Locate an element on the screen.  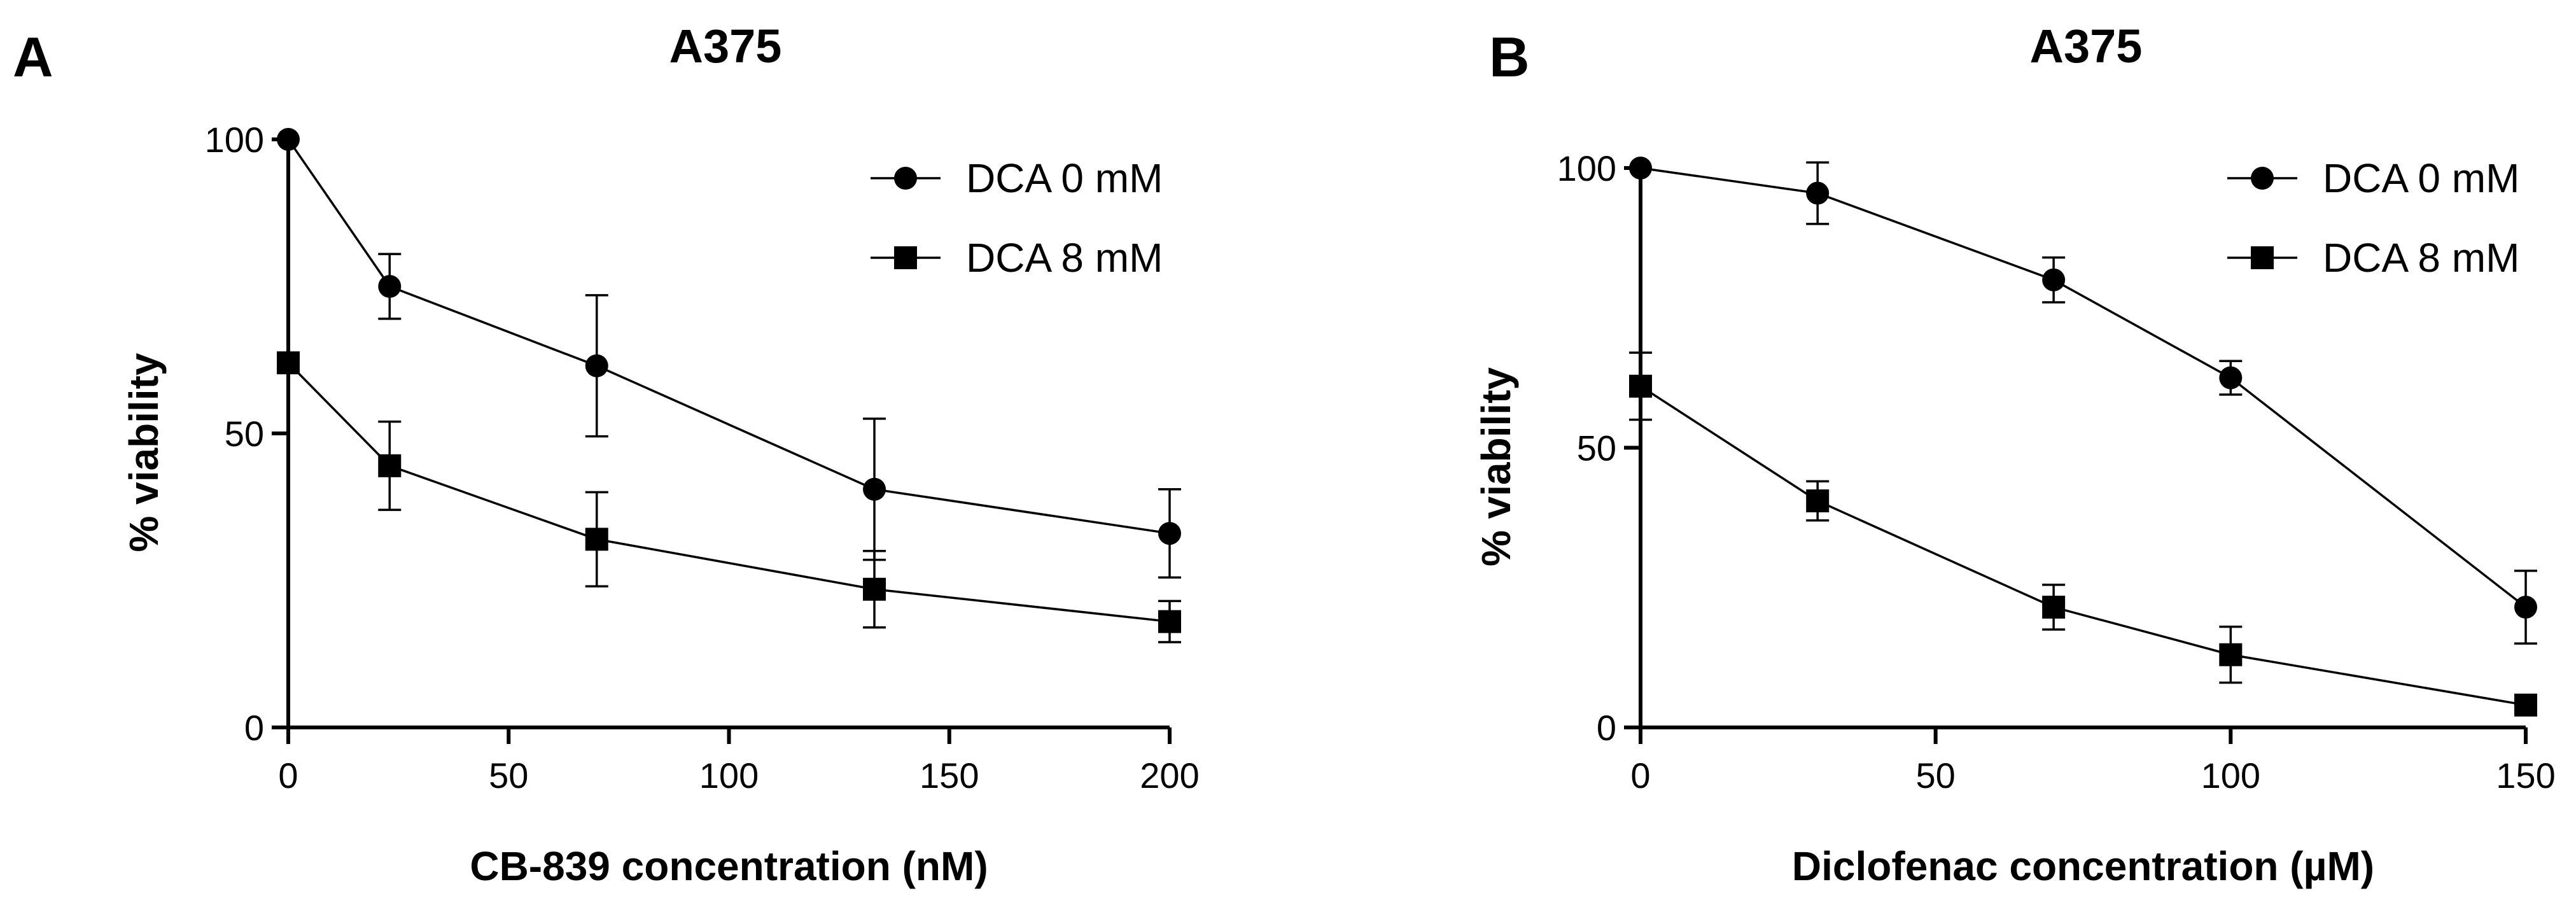
x-tick-label: 200 is located at coordinates (1169, 775).